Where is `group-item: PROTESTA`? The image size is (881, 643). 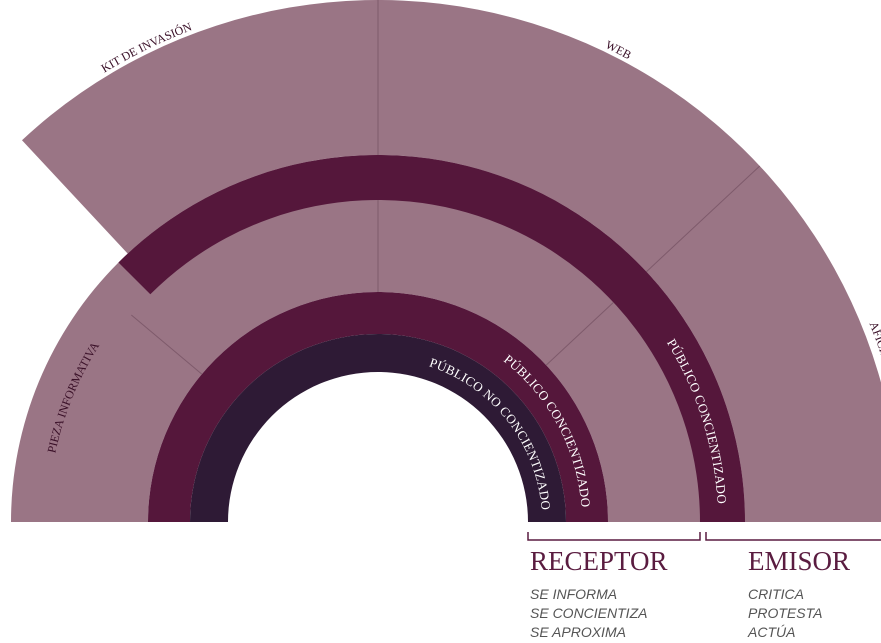 group-item: PROTESTA is located at coordinates (785, 613).